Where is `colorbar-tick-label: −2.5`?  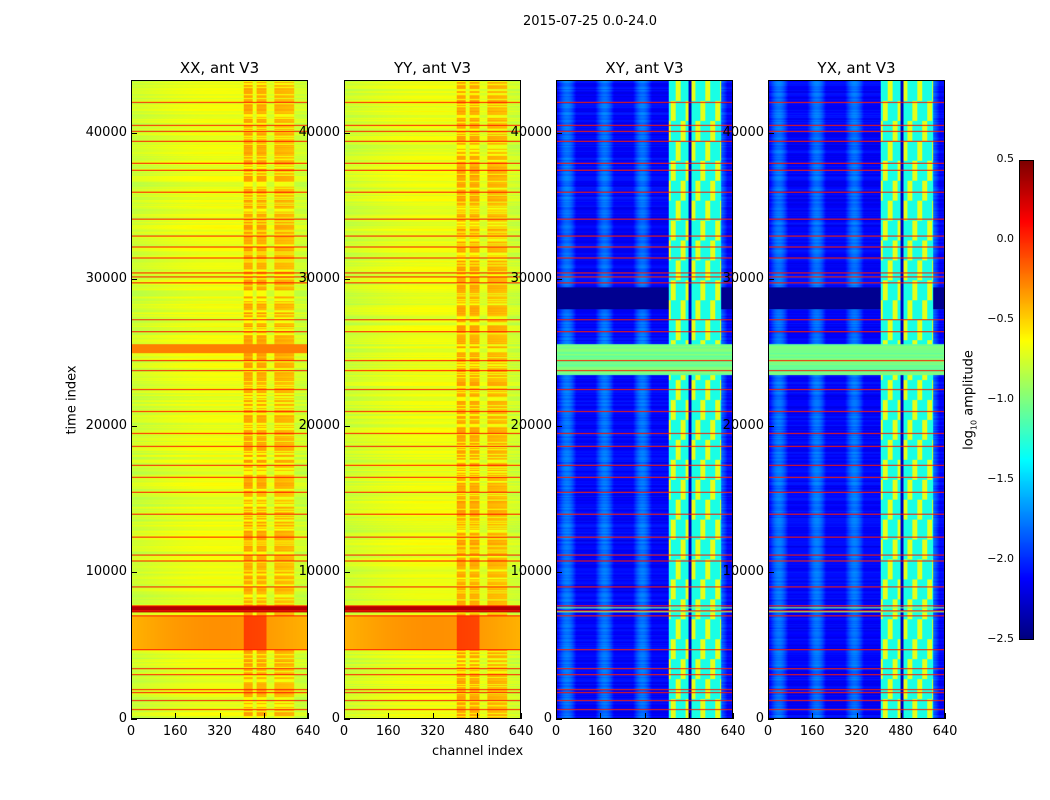
colorbar-tick-label: −2.5 is located at coordinates (1000, 638).